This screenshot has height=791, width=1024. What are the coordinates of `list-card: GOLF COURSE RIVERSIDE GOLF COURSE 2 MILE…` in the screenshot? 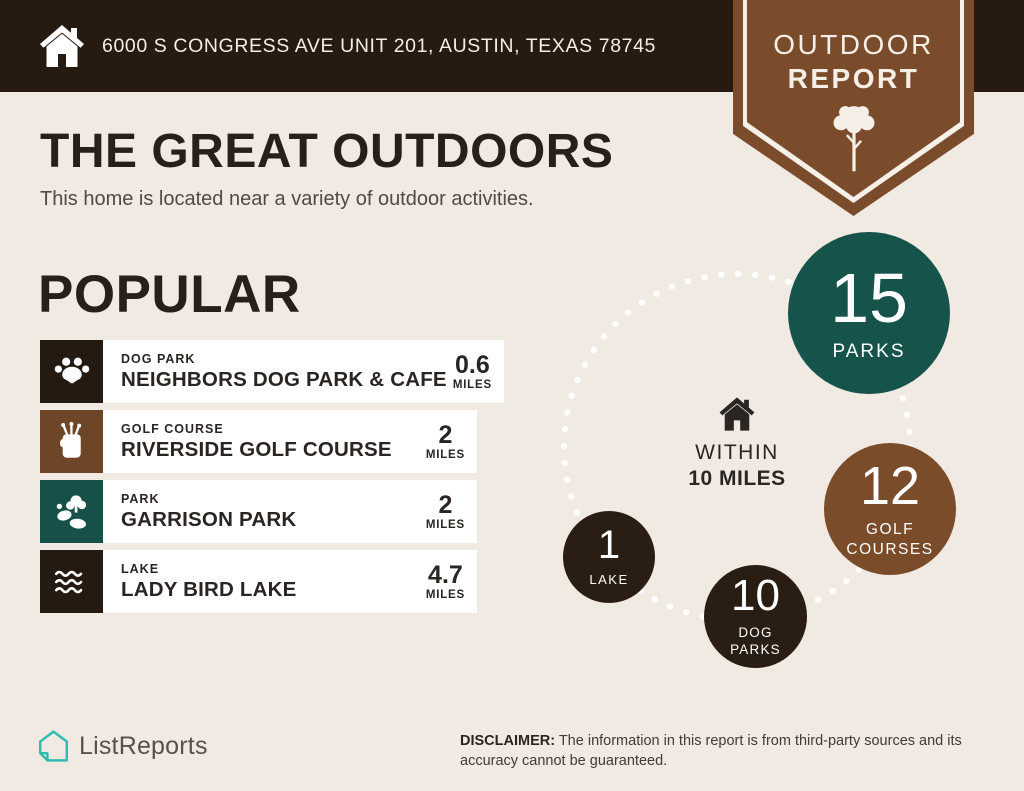 It's located at (290, 441).